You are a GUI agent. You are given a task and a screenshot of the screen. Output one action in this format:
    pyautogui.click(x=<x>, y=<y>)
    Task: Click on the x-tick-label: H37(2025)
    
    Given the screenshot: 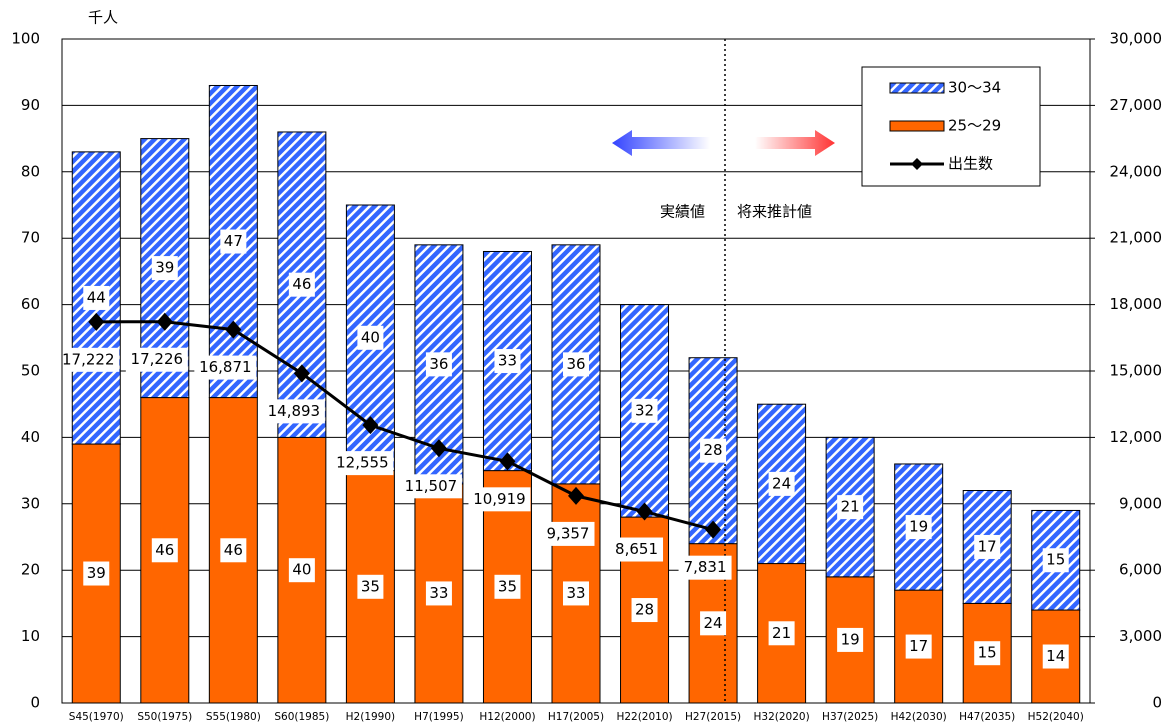 What is the action you would take?
    pyautogui.click(x=850, y=717)
    